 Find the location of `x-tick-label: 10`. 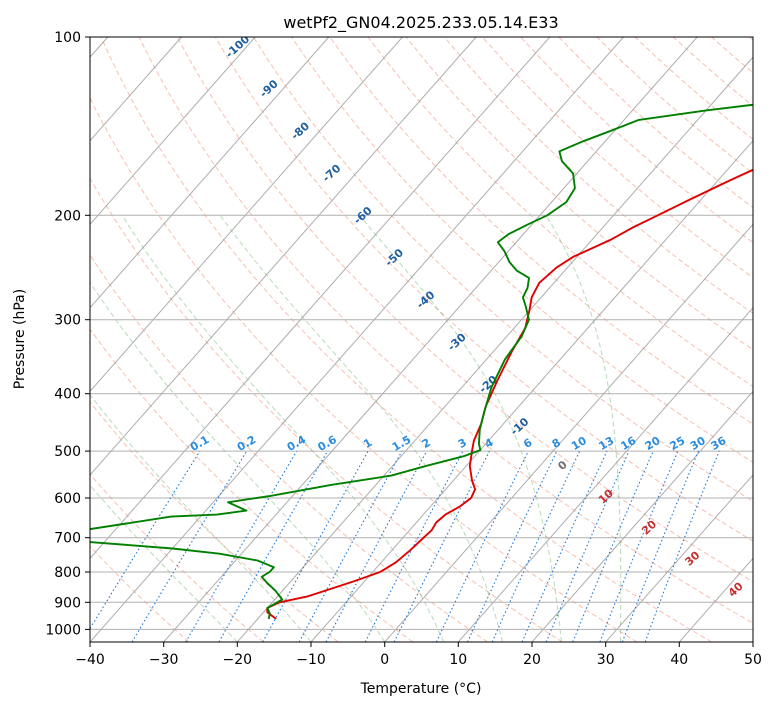

x-tick-label: 10 is located at coordinates (458, 660).